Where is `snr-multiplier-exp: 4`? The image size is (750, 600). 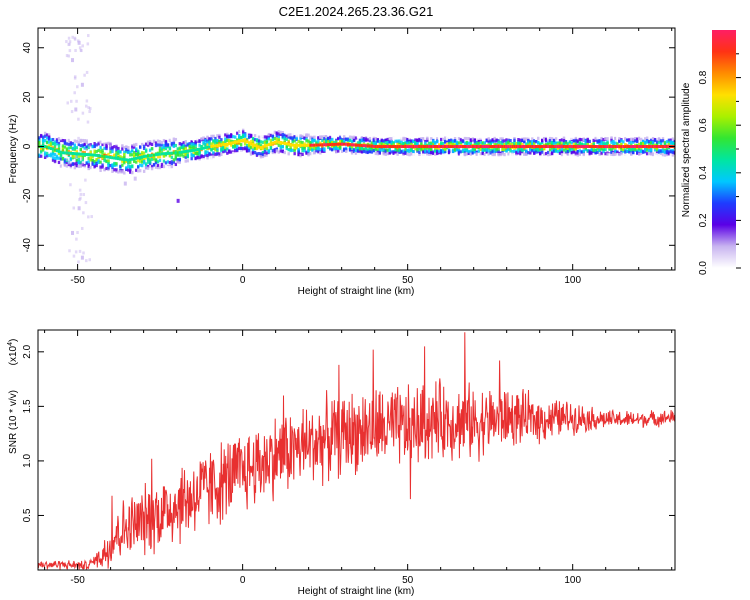 snr-multiplier-exp: 4 is located at coordinates (10, 344).